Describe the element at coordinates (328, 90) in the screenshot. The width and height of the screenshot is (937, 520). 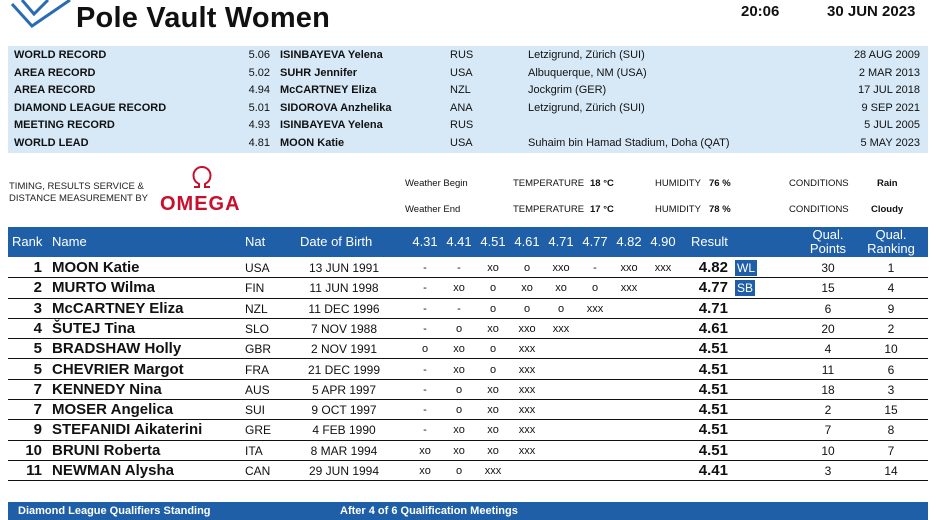
I see `record-holder: McCARTNEY Eliza` at that location.